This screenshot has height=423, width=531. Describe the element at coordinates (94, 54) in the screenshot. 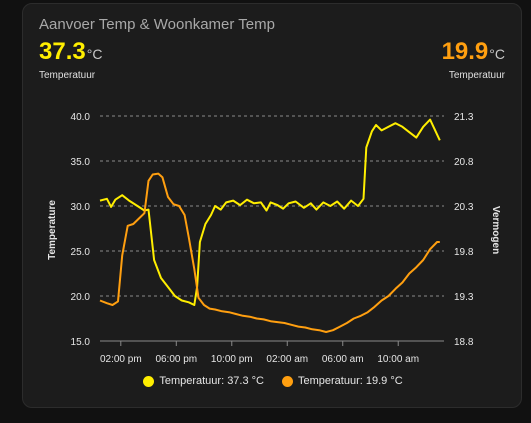

I see `state-left-unit: °C` at that location.